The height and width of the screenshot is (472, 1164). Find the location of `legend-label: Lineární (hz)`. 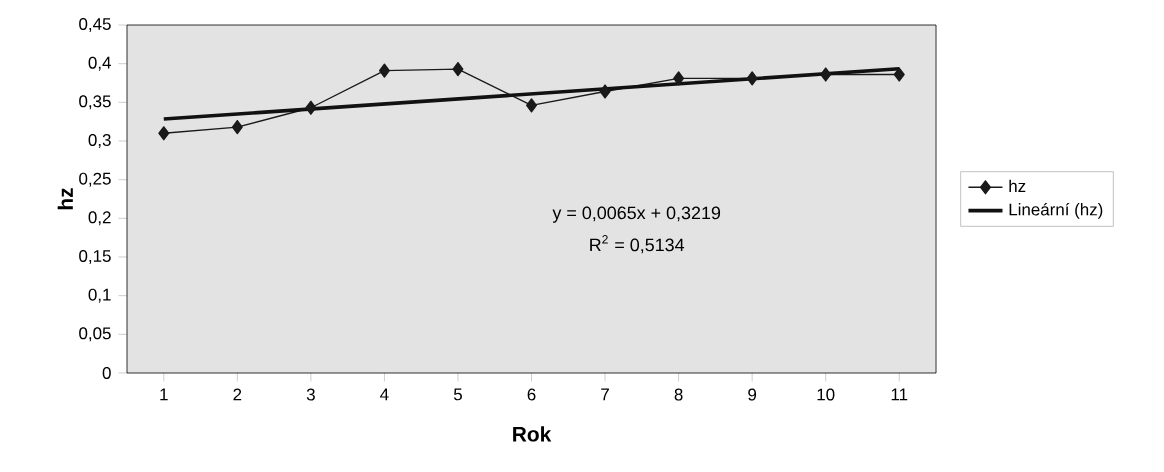

legend-label: Lineární (hz) is located at coordinates (1056, 210).